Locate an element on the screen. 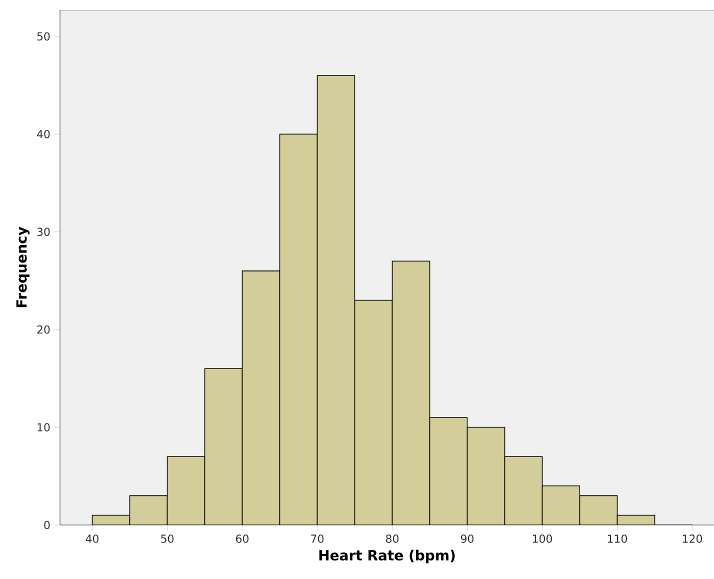 The width and height of the screenshot is (714, 579). x-tick-label: 80 is located at coordinates (392, 538).